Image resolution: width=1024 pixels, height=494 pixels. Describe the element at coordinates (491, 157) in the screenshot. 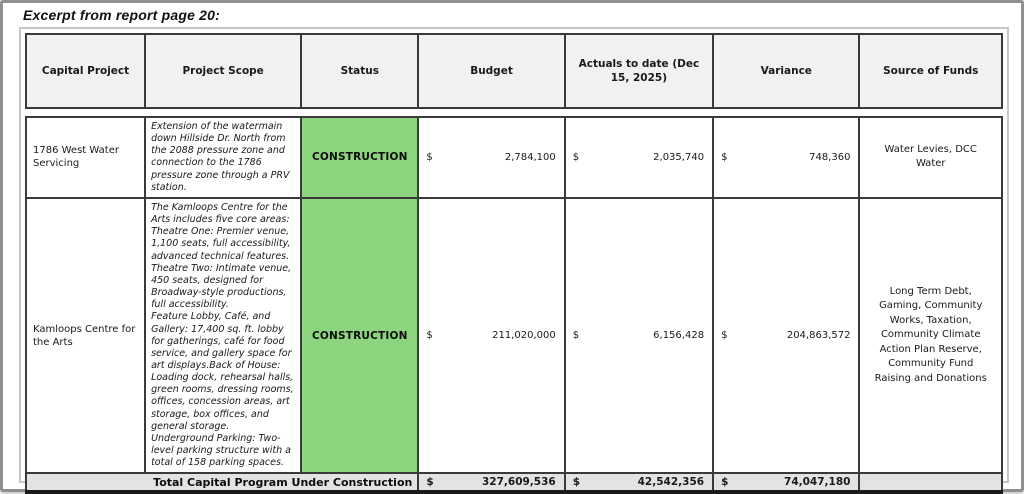

I see `cell-budget: $ 2,784,100` at that location.